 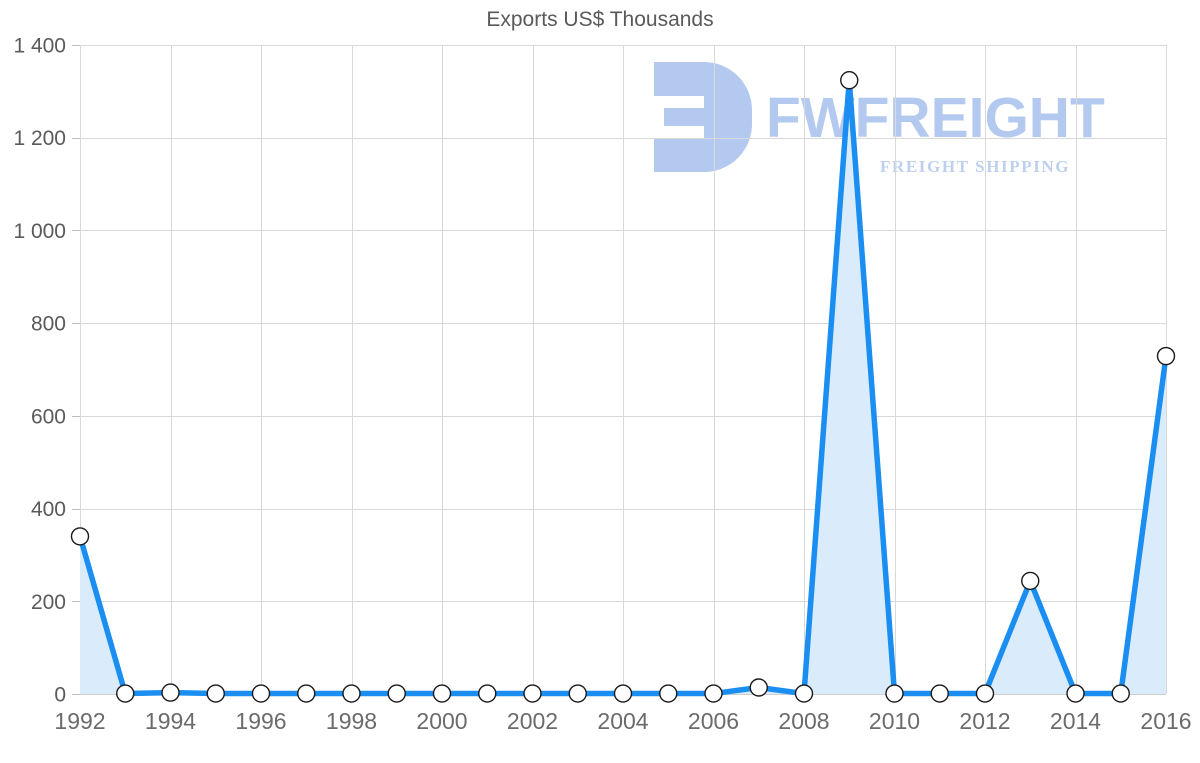 I want to click on data-point-marker: 2008: 1, so click(x=804, y=693).